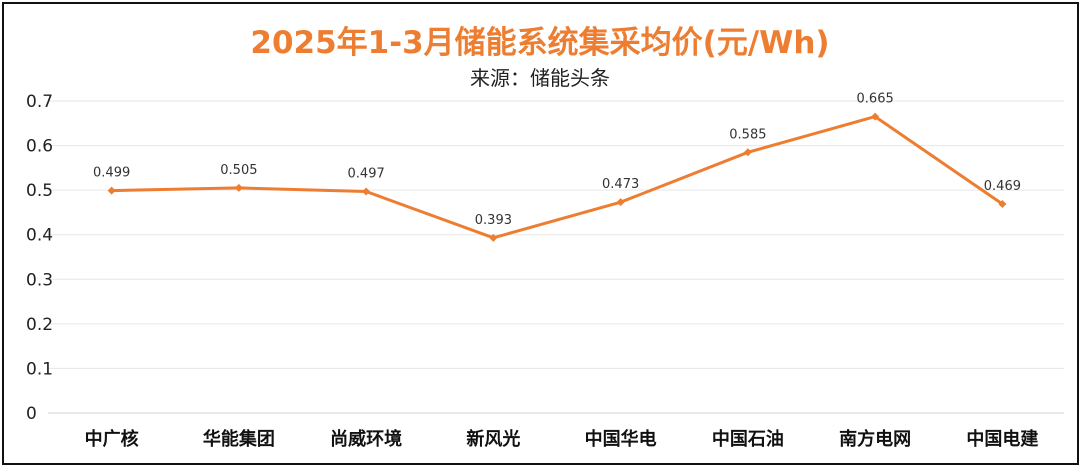 This screenshot has width=1080, height=466. Describe the element at coordinates (112, 439) in the screenshot. I see `x-tick-label: 中广核` at that location.